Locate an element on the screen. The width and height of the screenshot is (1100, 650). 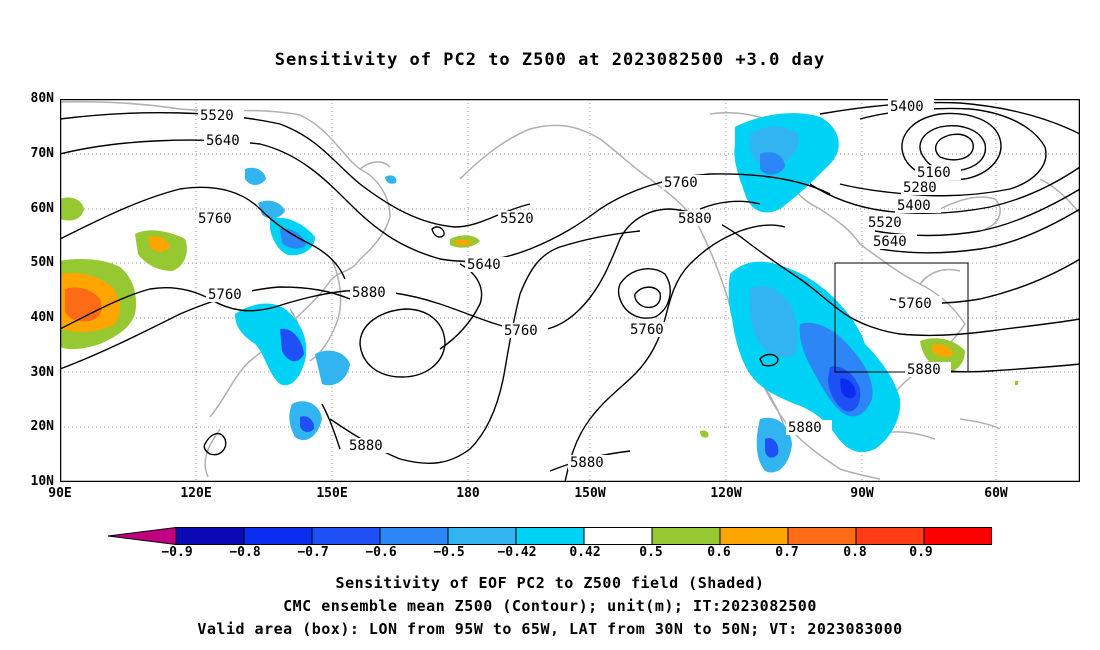
lon-label-180: 180 is located at coordinates (468, 493).